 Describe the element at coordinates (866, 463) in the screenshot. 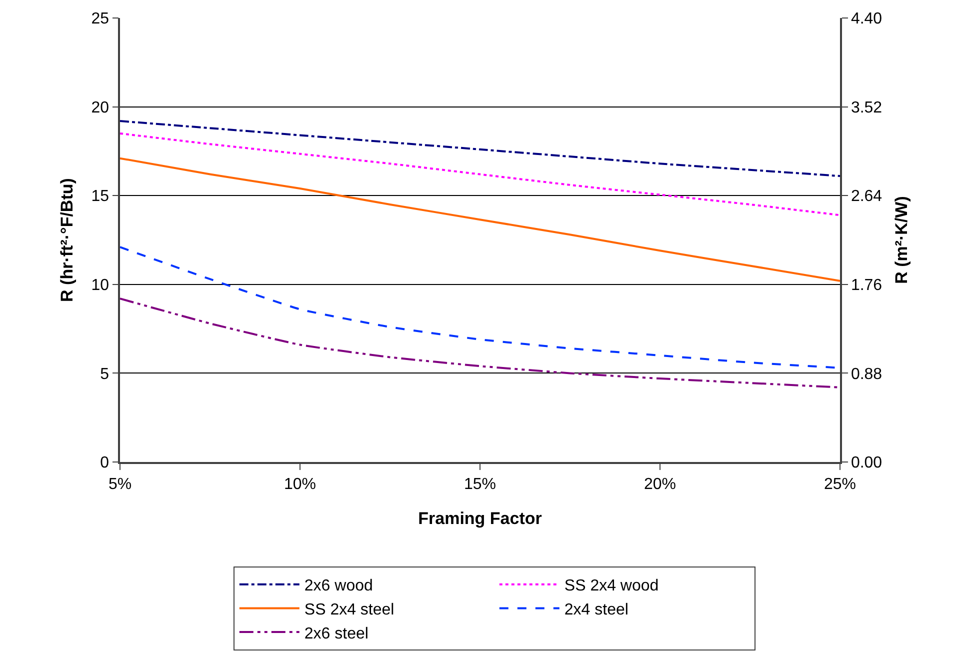

I see `y2-tick-label: 0.00` at that location.